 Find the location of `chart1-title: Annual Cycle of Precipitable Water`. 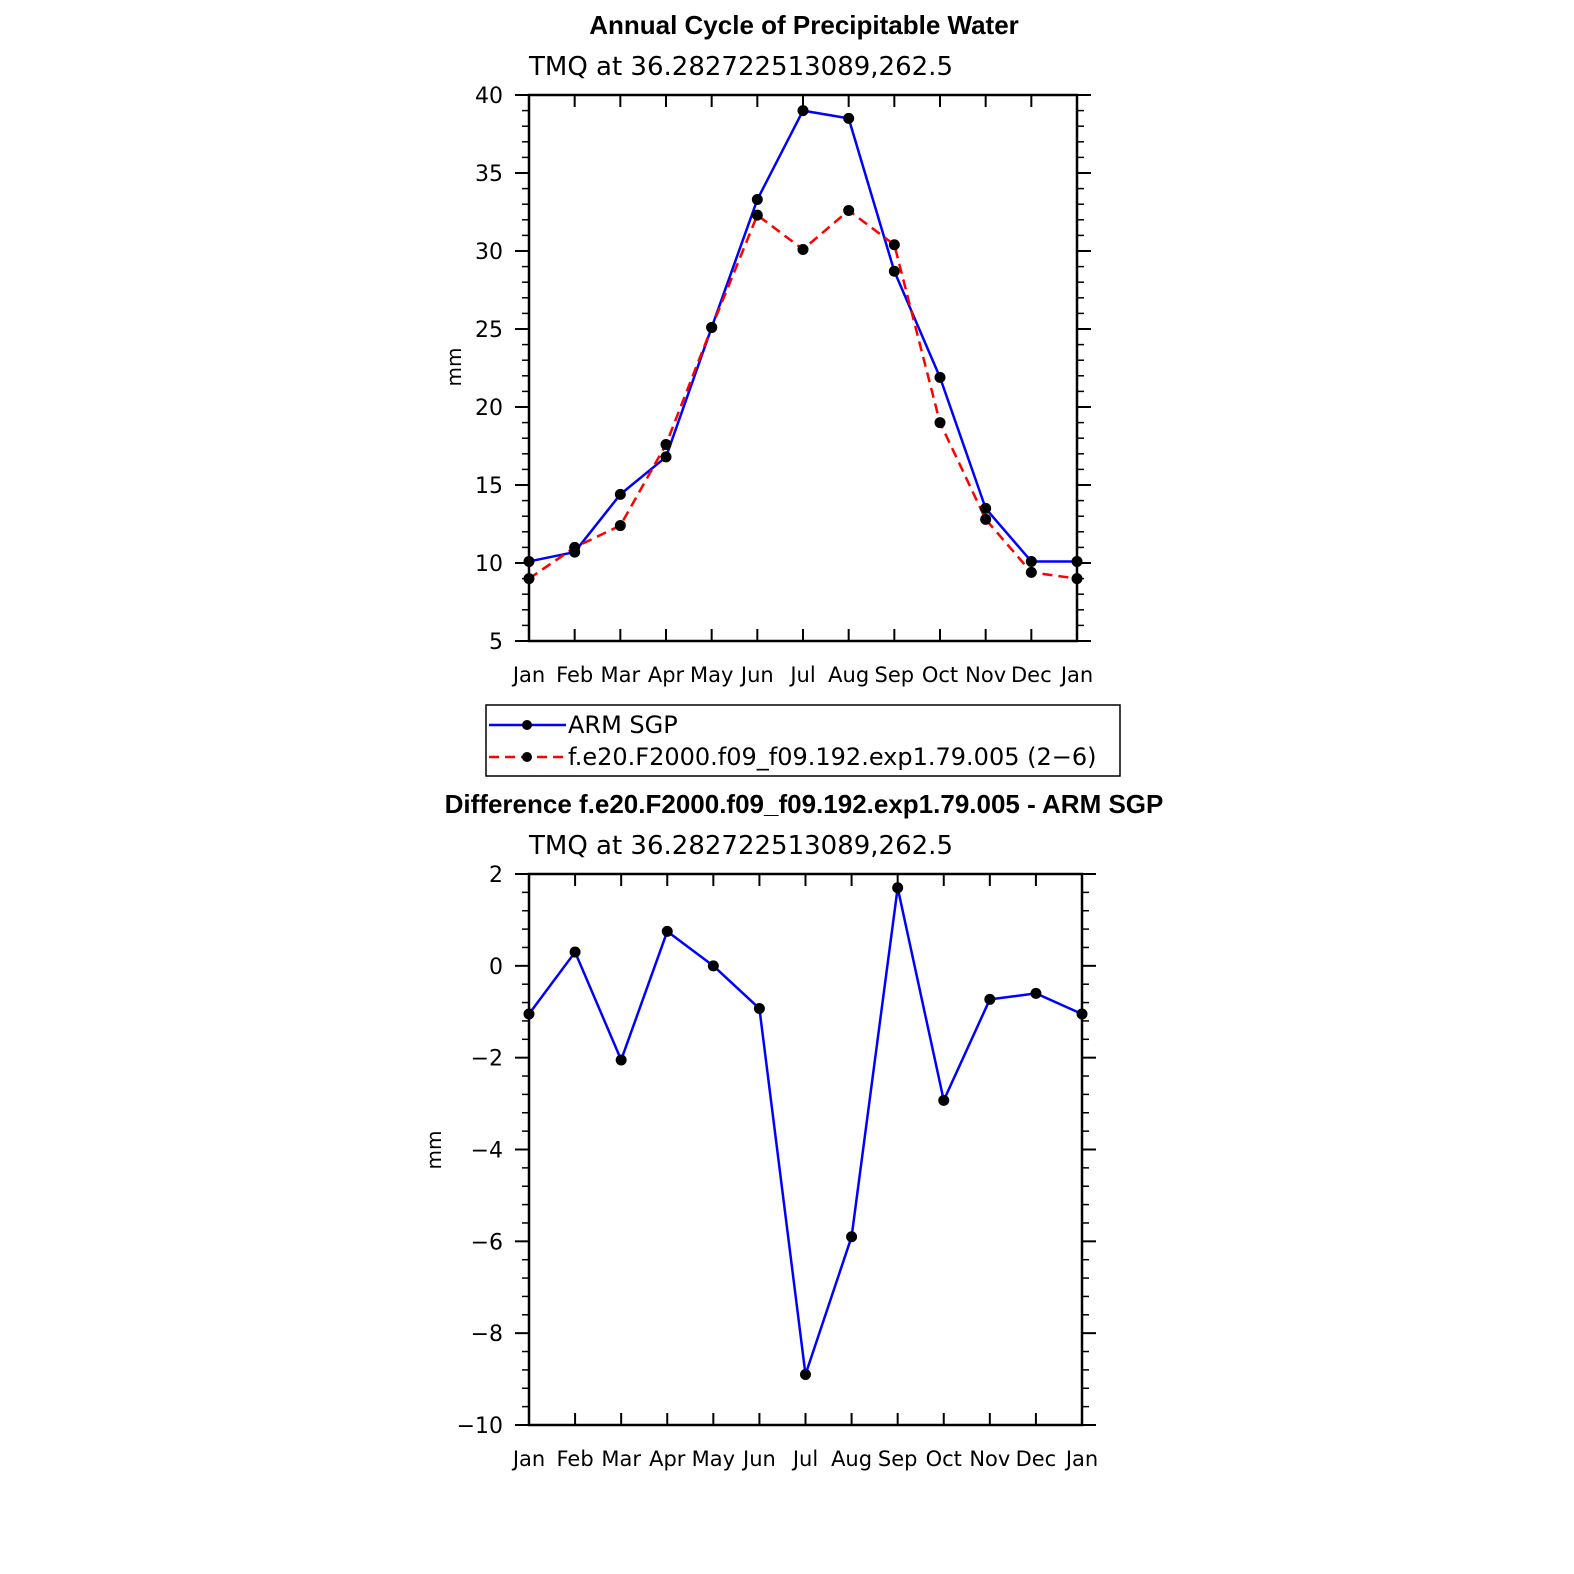

chart1-title: Annual Cycle of Precipitable Water is located at coordinates (804, 25).